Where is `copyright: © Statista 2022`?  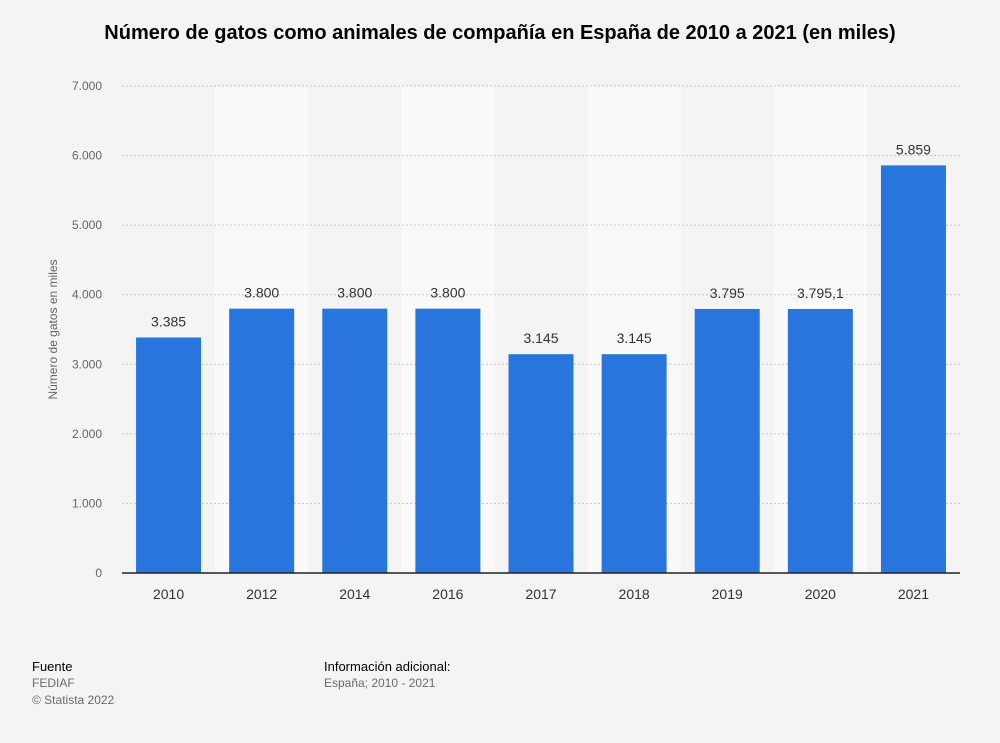
copyright: © Statista 2022 is located at coordinates (73, 700).